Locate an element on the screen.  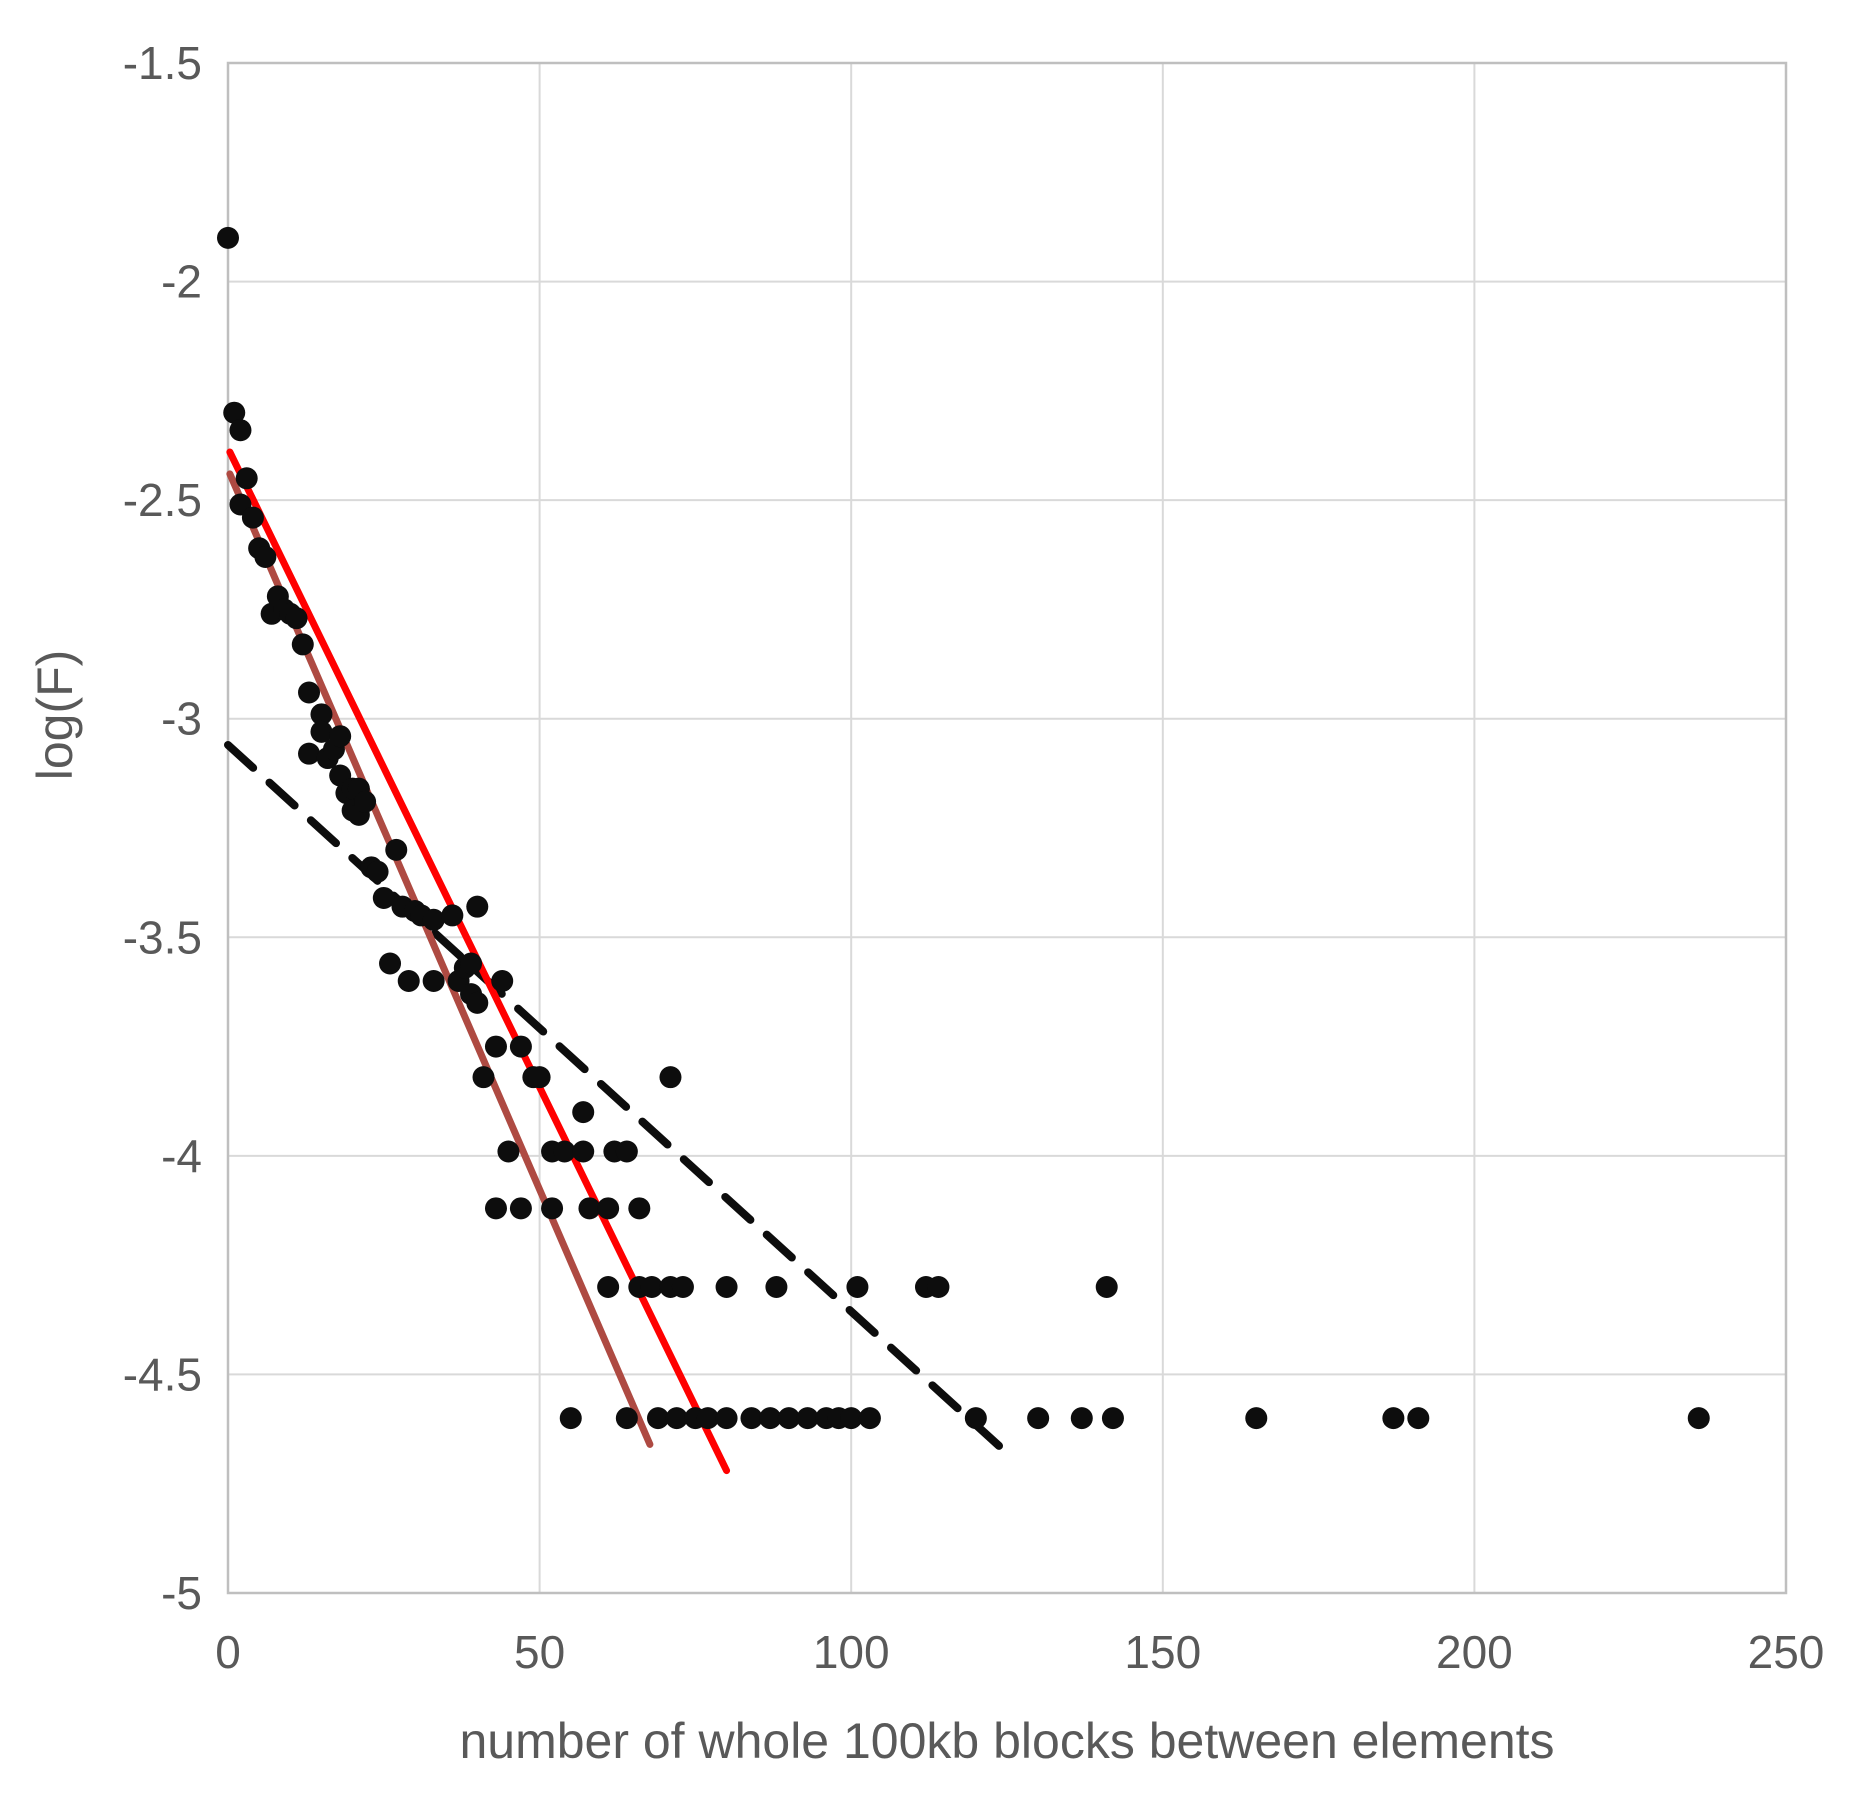
x-tick-label: 0 is located at coordinates (228, 1652).